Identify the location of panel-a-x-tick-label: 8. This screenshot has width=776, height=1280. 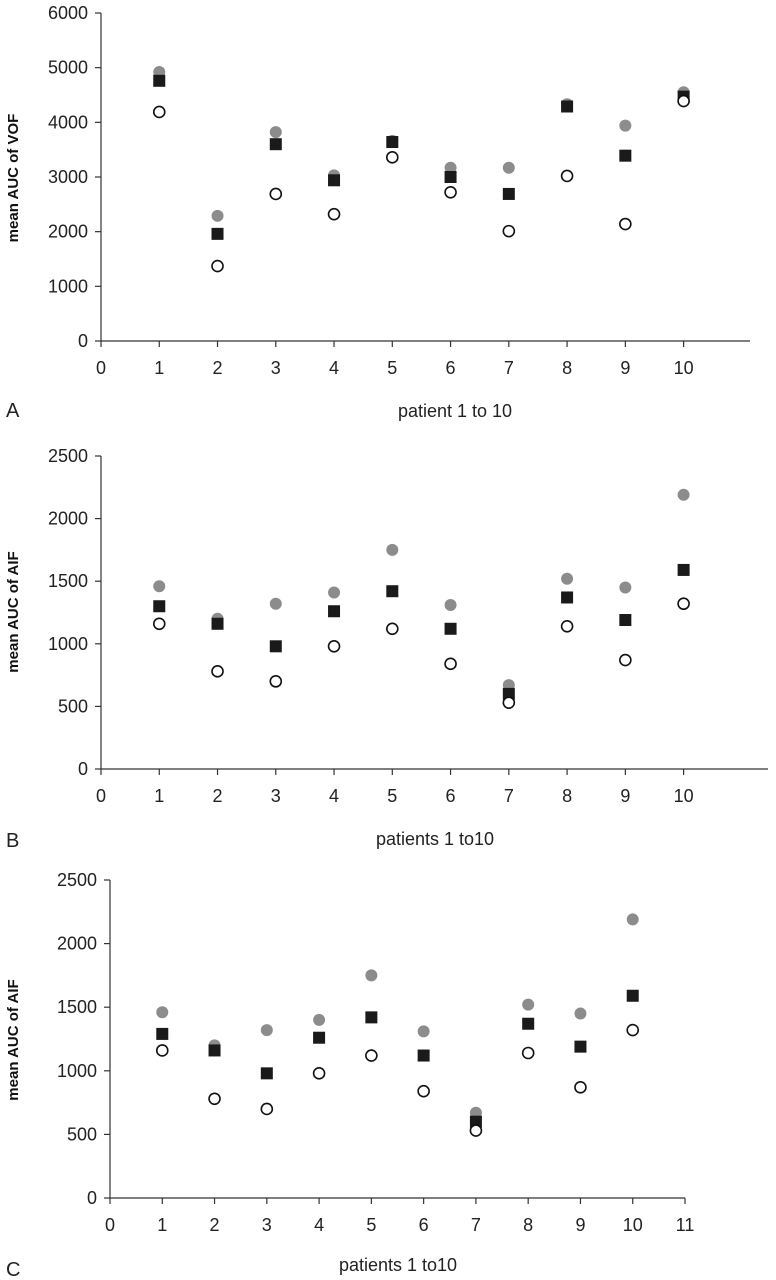
(567, 368).